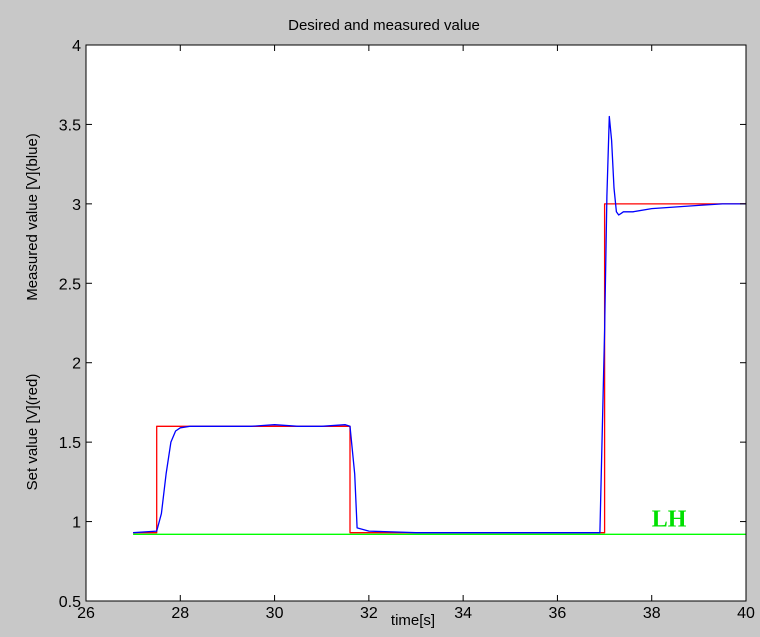 The height and width of the screenshot is (637, 760). What do you see at coordinates (70, 602) in the screenshot?
I see `y-tick-label: 0.5` at bounding box center [70, 602].